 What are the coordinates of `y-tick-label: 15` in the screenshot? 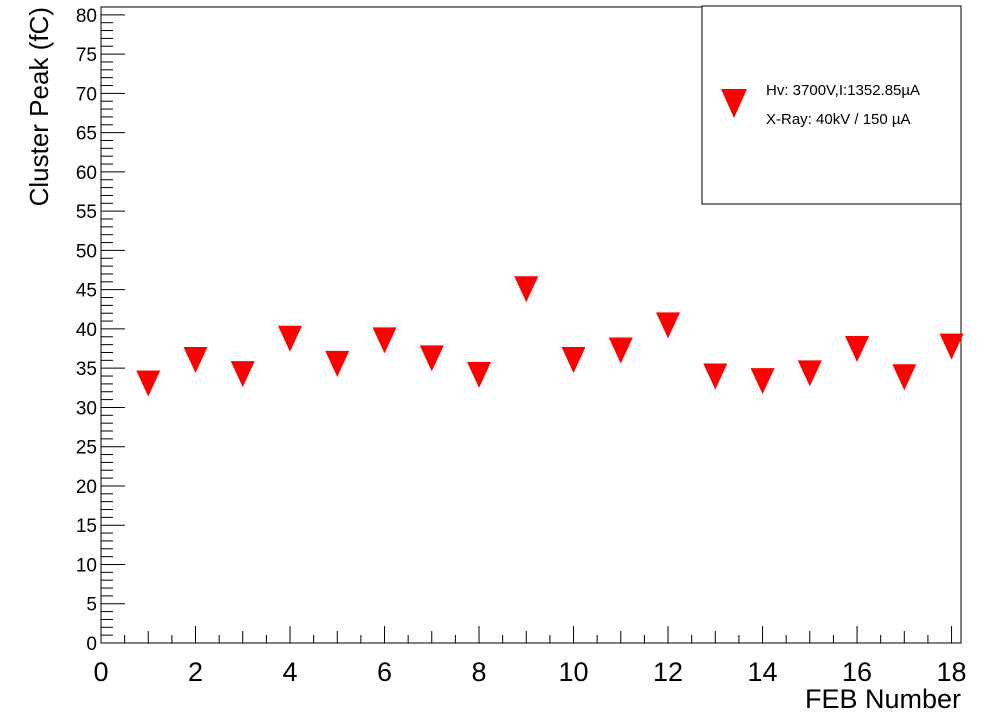 It's located at (86, 526).